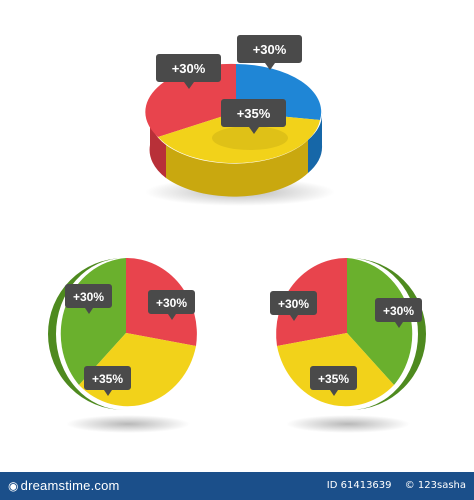 The width and height of the screenshot is (474, 500). I want to click on tag-top-red: +30%, so click(188, 71).